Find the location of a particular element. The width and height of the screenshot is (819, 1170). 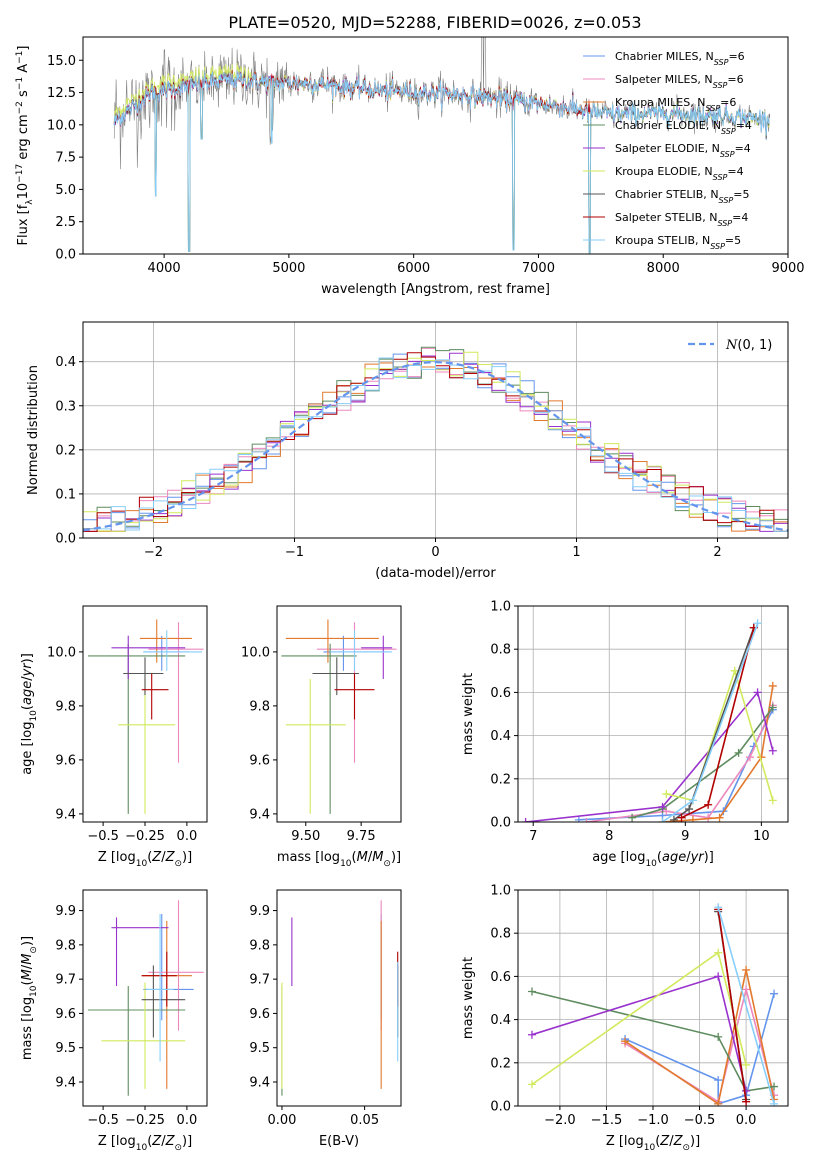

x-tick-label: 6000 is located at coordinates (413, 268).